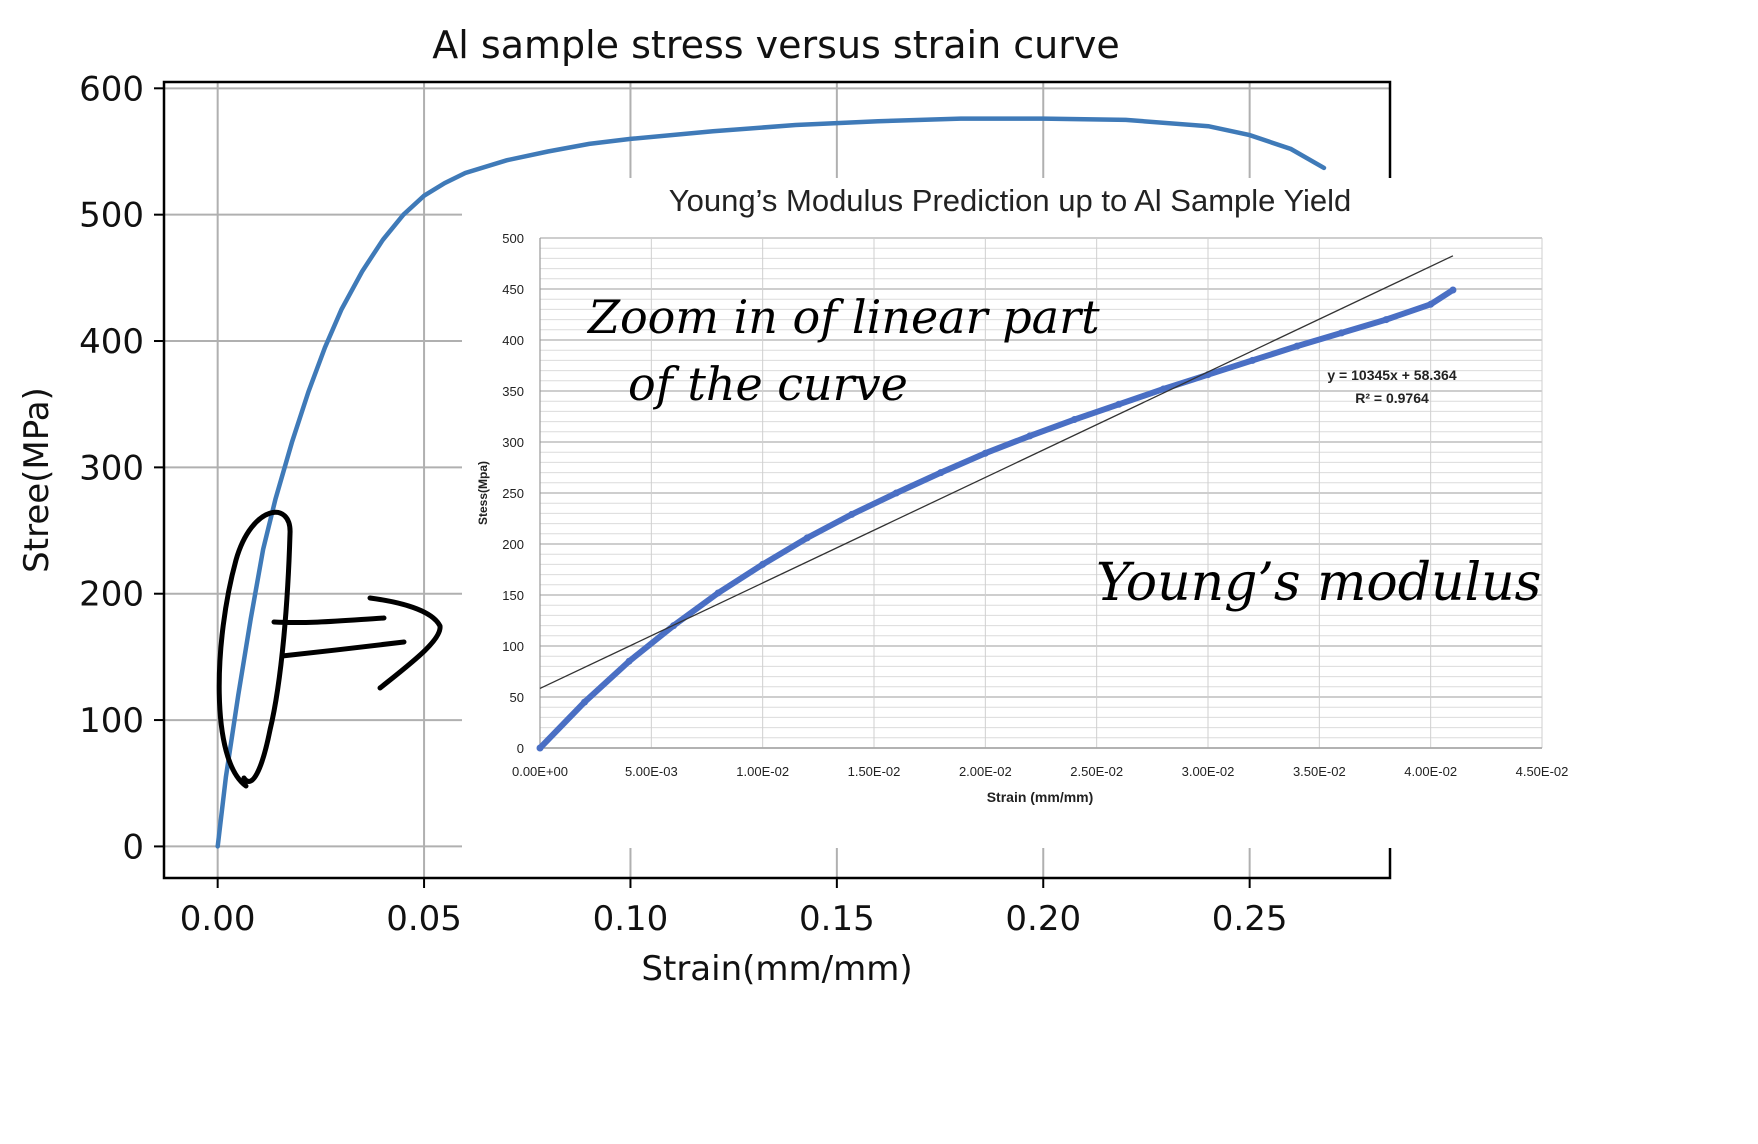  Describe the element at coordinates (513, 442) in the screenshot. I see `inset-y-tick-label: 300` at that location.